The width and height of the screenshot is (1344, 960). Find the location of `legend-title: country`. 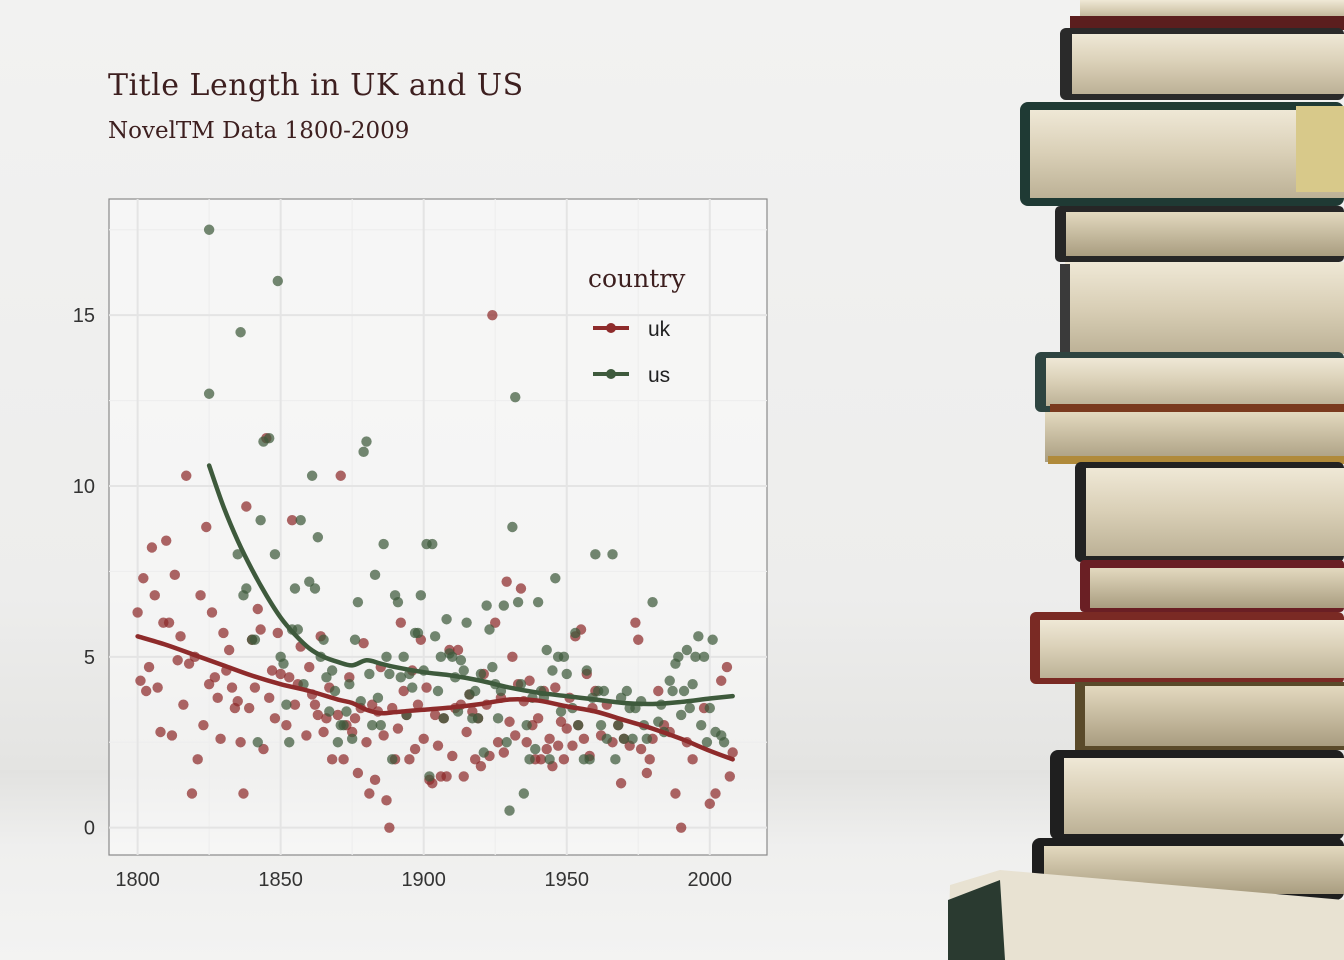

legend-title: country is located at coordinates (637, 278).